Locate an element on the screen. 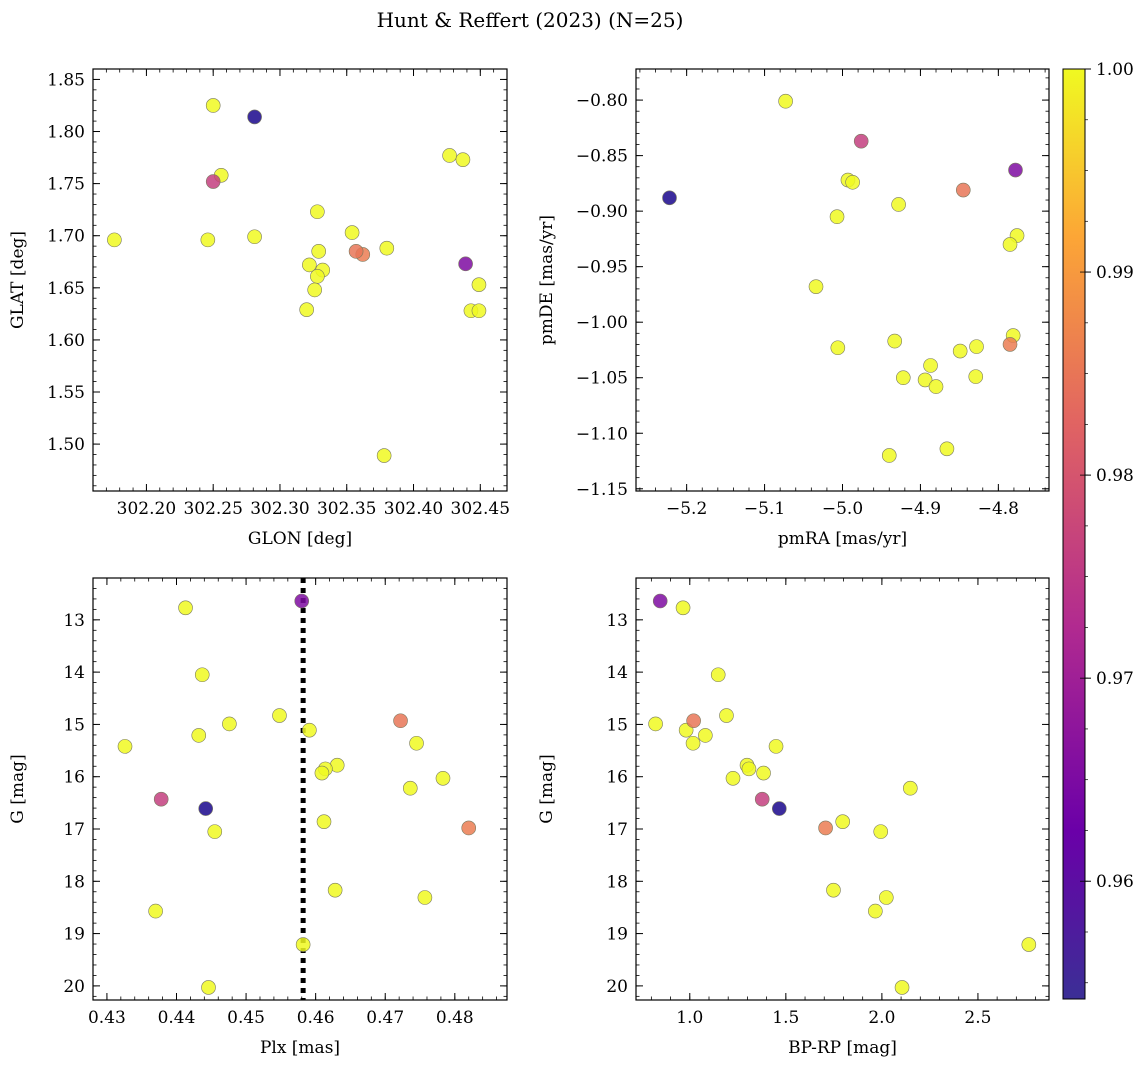  y-tick-label: 13 is located at coordinates (74, 621).